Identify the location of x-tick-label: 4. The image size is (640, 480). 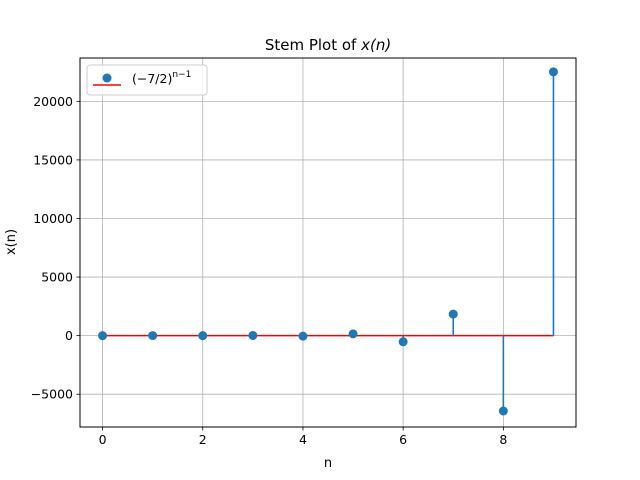
(303, 439).